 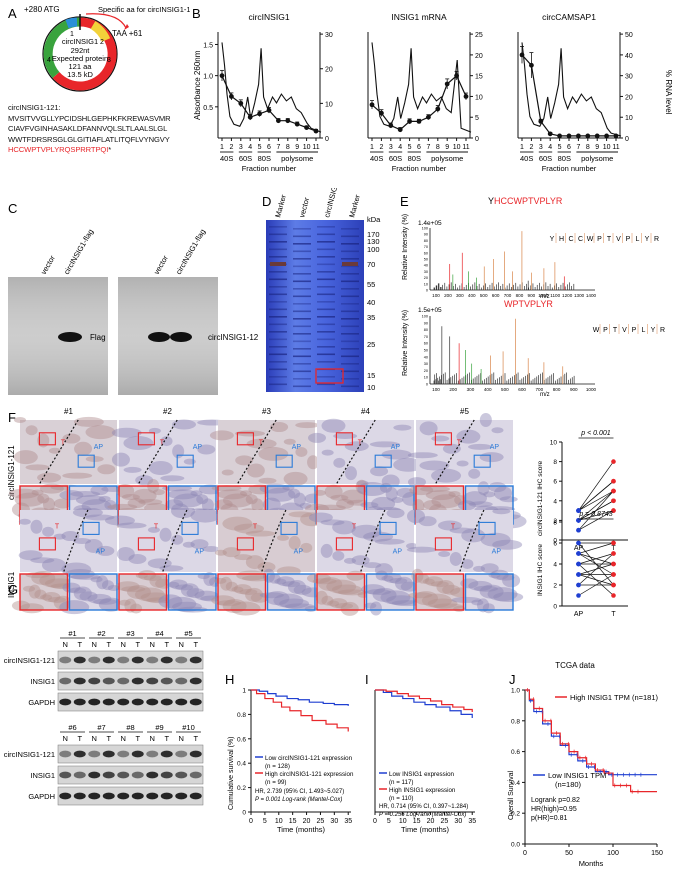 I want to click on f-t-label: T, so click(x=360, y=442).